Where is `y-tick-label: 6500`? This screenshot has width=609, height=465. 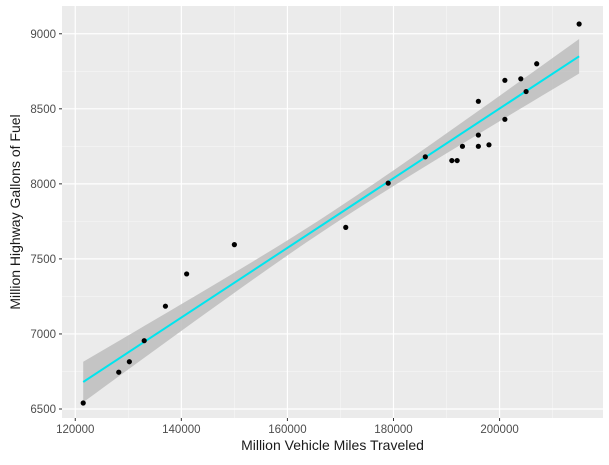 y-tick-label: 6500 is located at coordinates (43, 410).